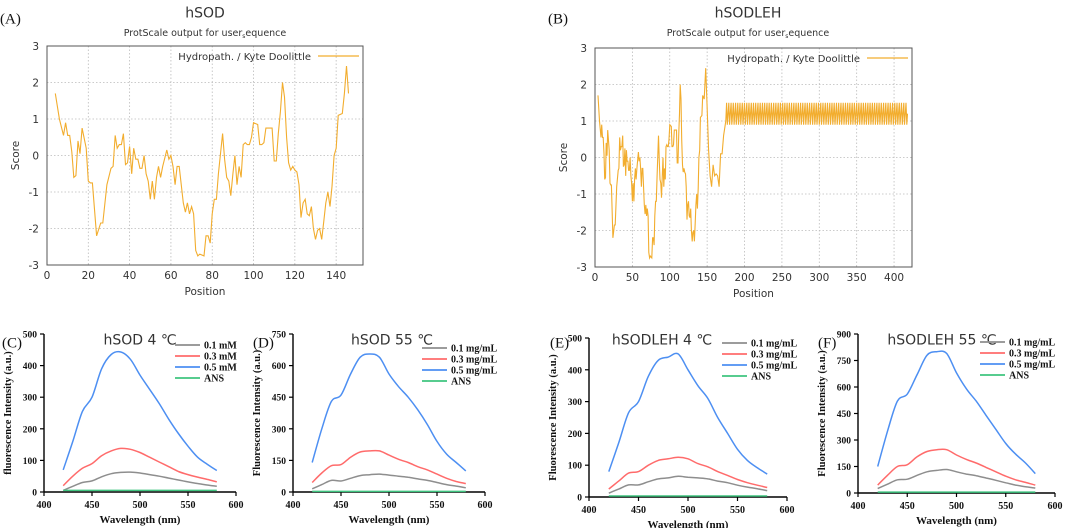 The height and width of the screenshot is (528, 1065). I want to click on panel-label: (C), so click(12, 344).